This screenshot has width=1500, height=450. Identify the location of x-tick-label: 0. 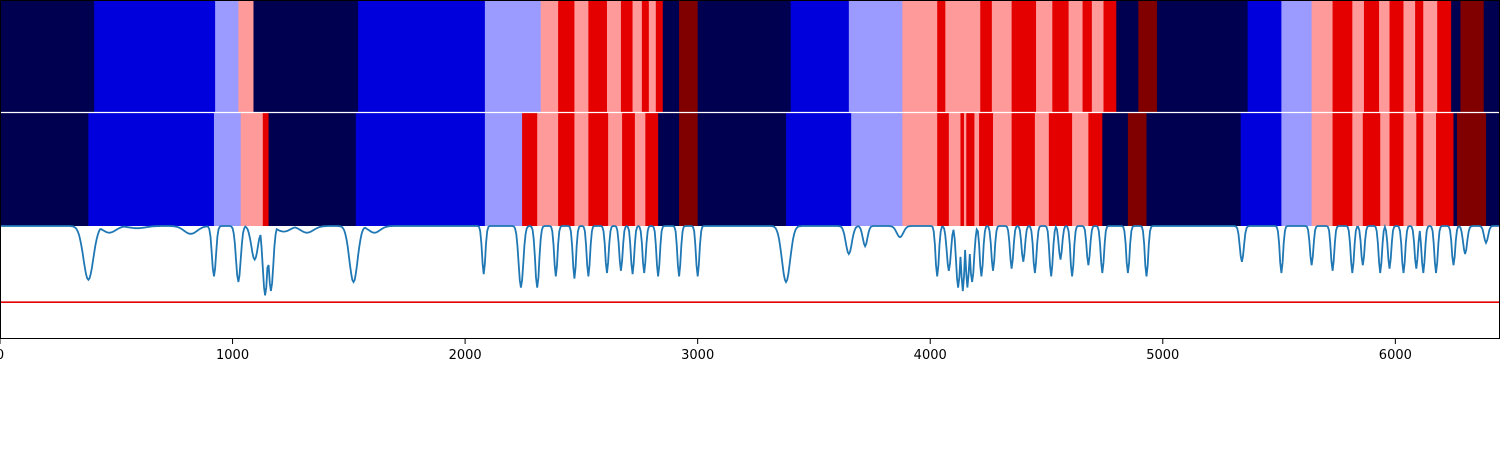
(2, 355).